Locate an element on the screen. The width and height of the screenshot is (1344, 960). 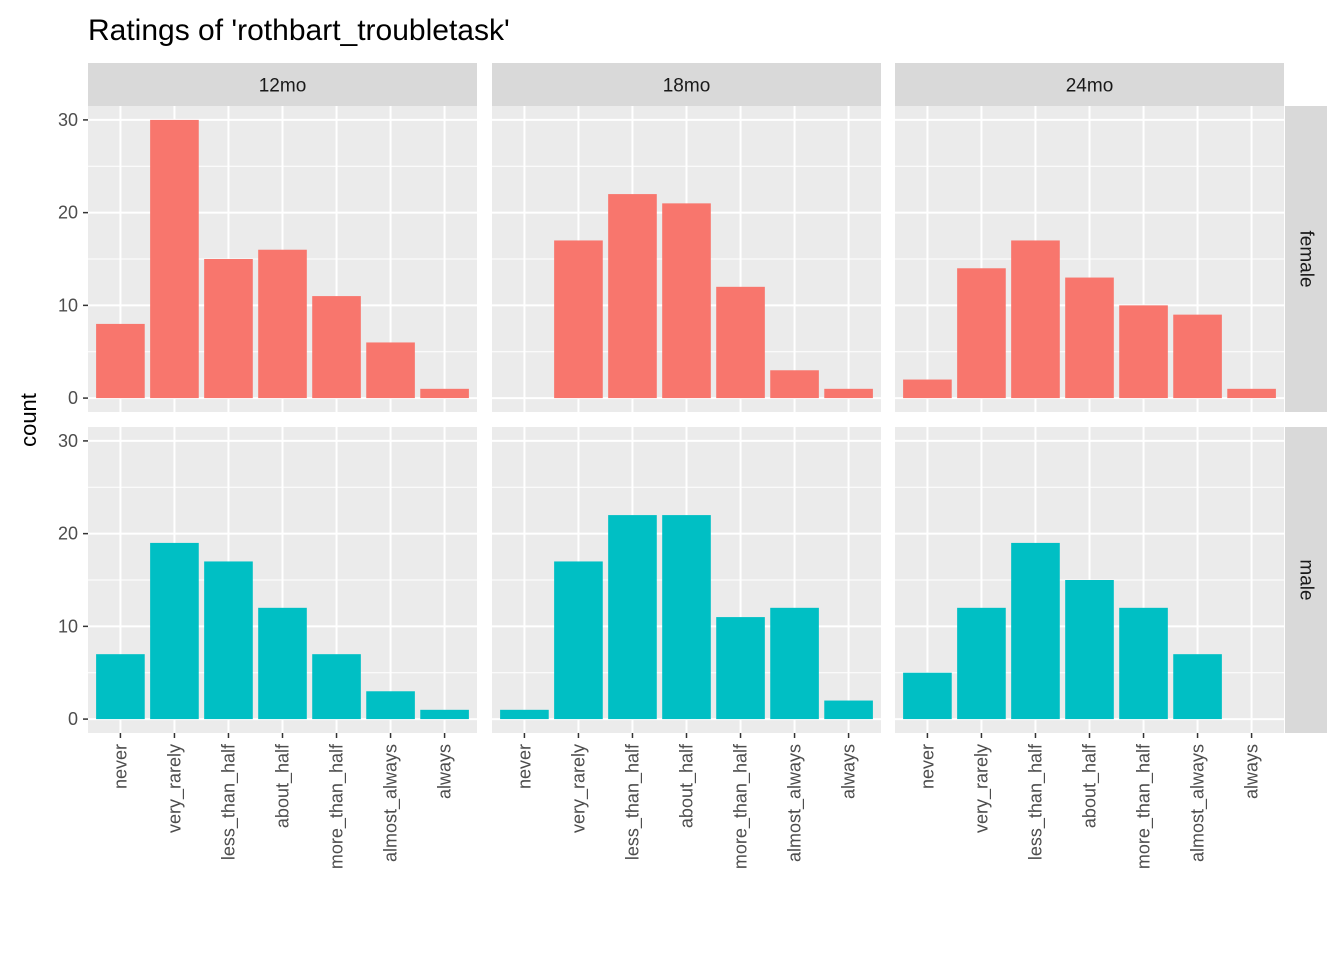
facet-strip-label: male is located at coordinates (1306, 579).